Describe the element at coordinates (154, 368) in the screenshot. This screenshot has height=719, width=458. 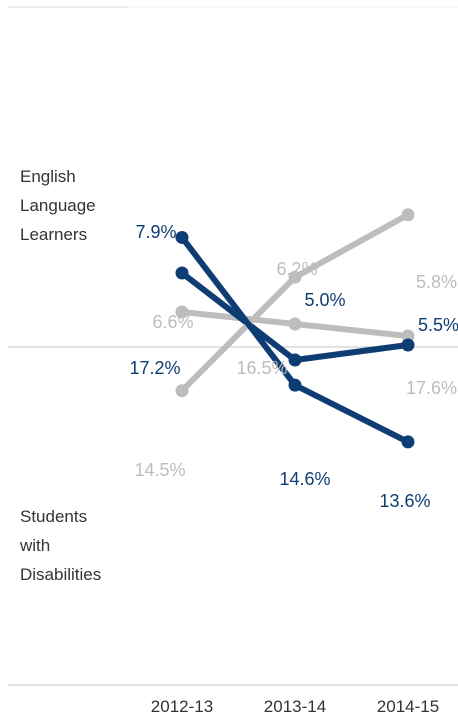
I see `highlight-data-label: 17.2%` at that location.